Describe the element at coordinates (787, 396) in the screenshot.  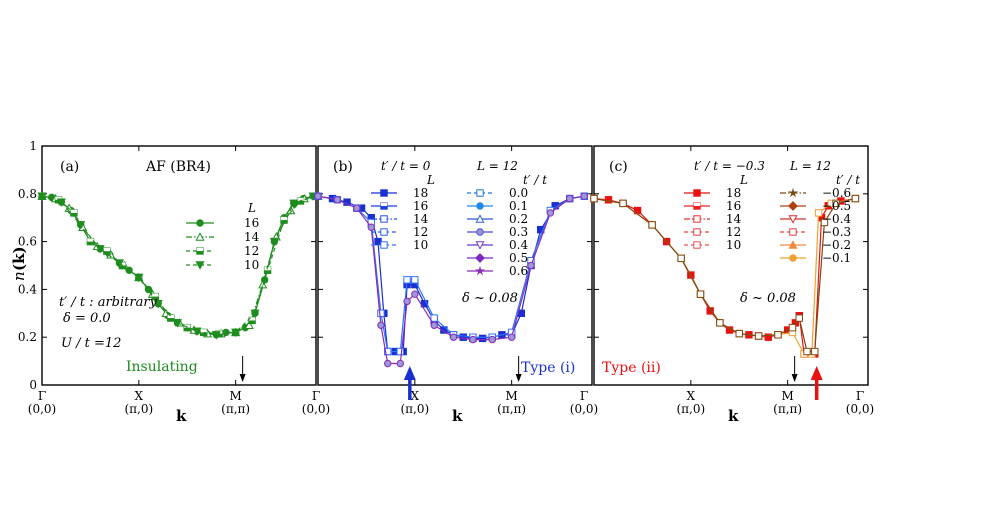
I see `x-tick-label: M` at that location.